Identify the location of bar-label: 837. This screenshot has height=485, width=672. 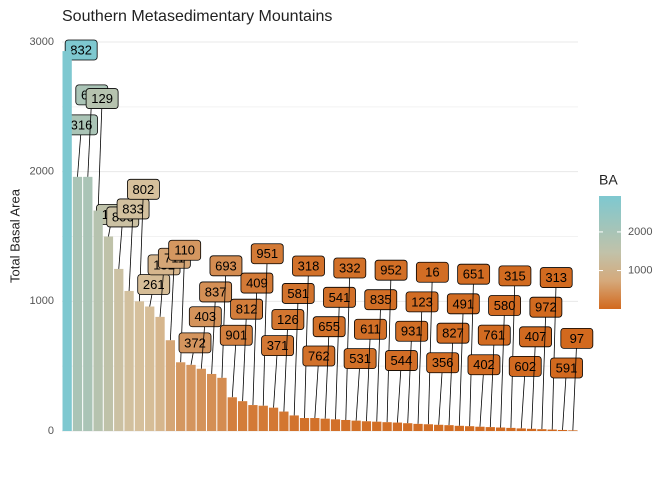
(216, 291).